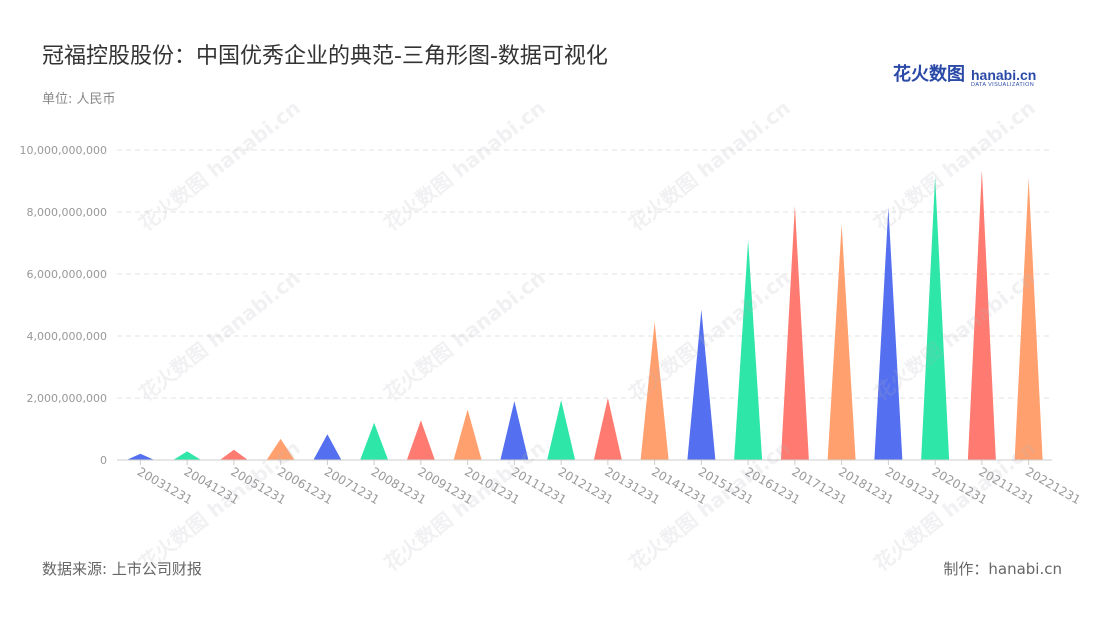 This screenshot has width=1100, height=620. I want to click on maker-credit: 制作：hanabi.cn, so click(1002, 569).